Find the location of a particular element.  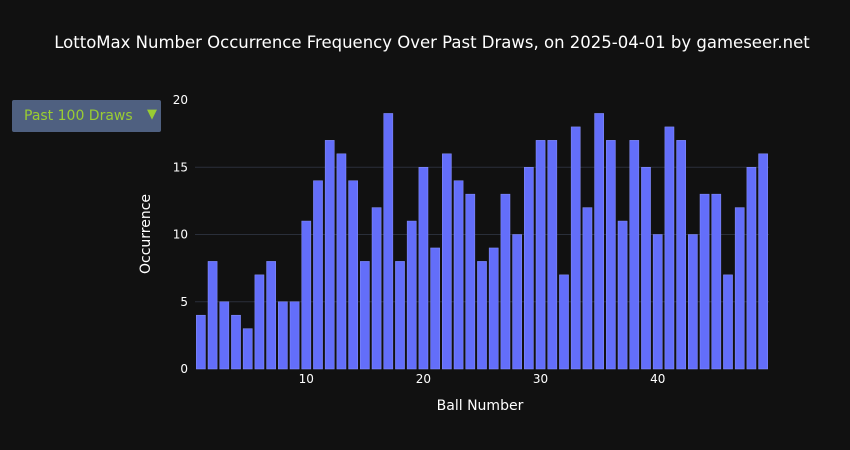

y-tick-label: 20 is located at coordinates (180, 100).